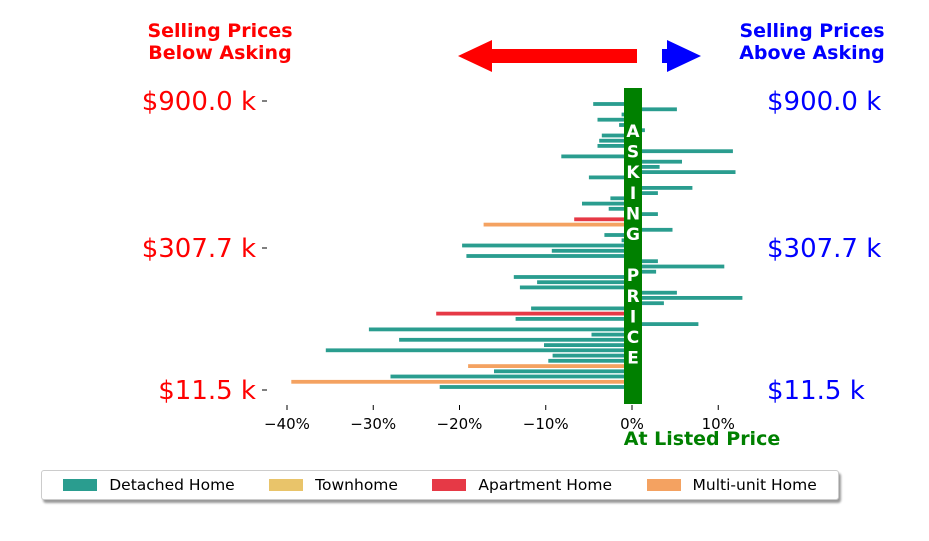 The image size is (929, 541). What do you see at coordinates (824, 102) in the screenshot?
I see `y-tick-label-right: $900.0 k` at bounding box center [824, 102].